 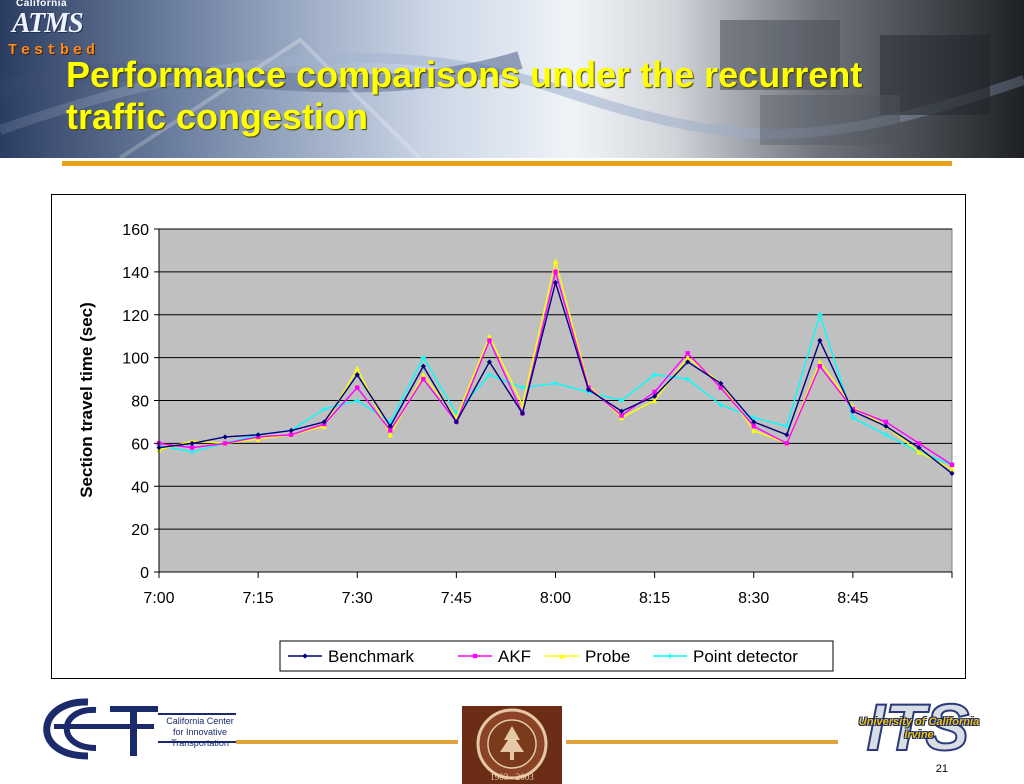 I want to click on legend-label-point-detector: Point detector, so click(x=745, y=656).